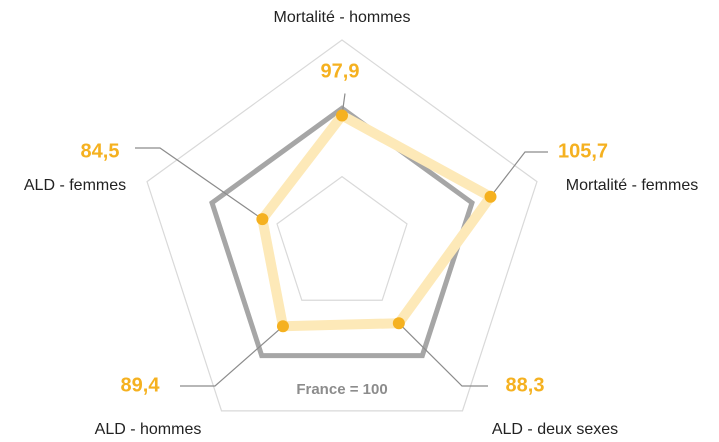  Describe the element at coordinates (148, 429) in the screenshot. I see `category-label: ALD - hommes` at that location.